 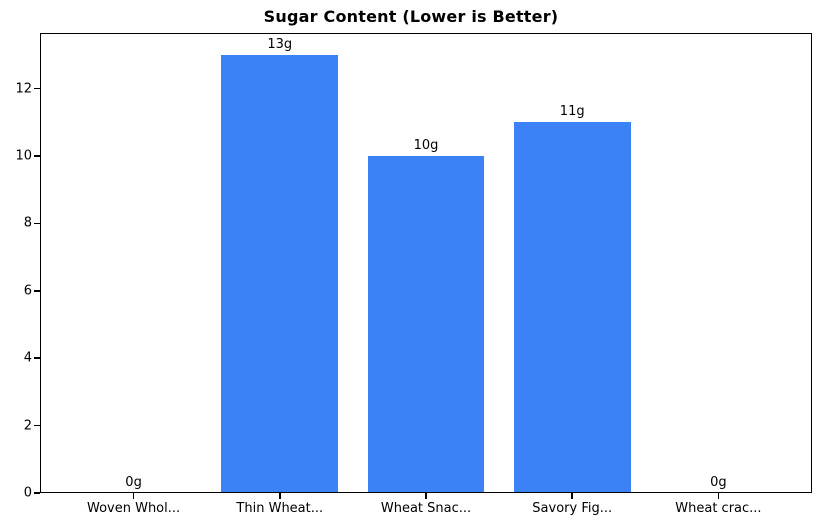 What do you see at coordinates (27, 358) in the screenshot?
I see `y-tick-label: 4` at bounding box center [27, 358].